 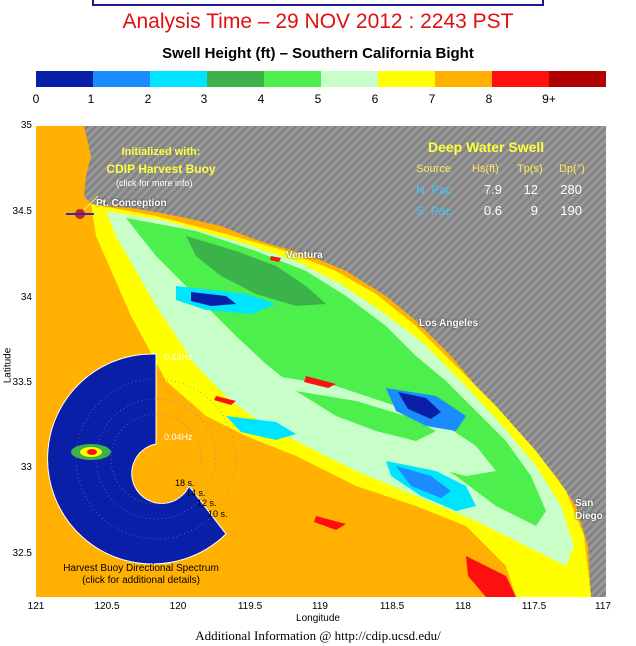 What do you see at coordinates (530, 169) in the screenshot?
I see `table-header: Tp(s)` at bounding box center [530, 169].